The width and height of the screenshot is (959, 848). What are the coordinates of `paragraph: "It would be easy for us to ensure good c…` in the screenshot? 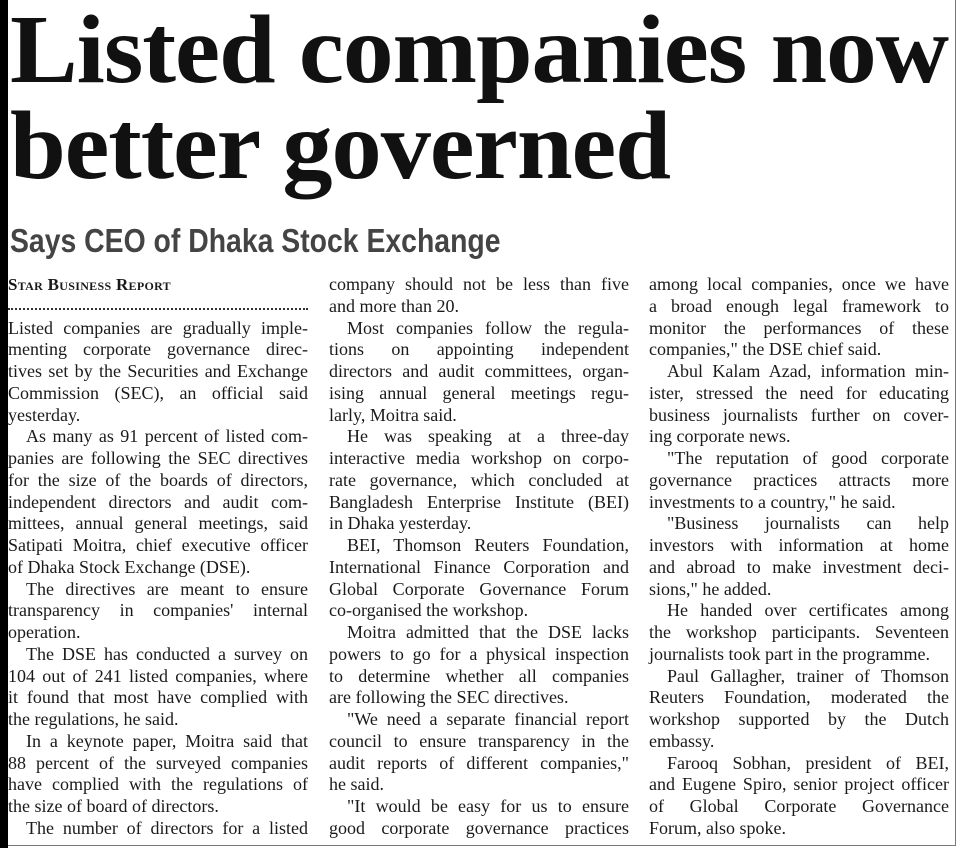 It's located at (479, 818).